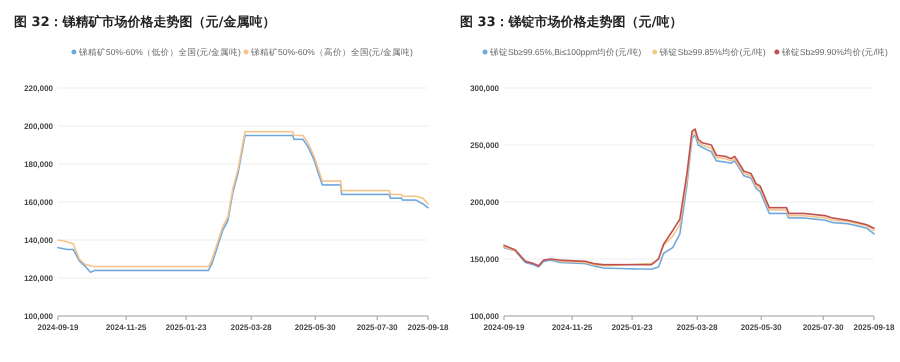  I want to click on y-tick-label: 180,000, so click(39, 164).